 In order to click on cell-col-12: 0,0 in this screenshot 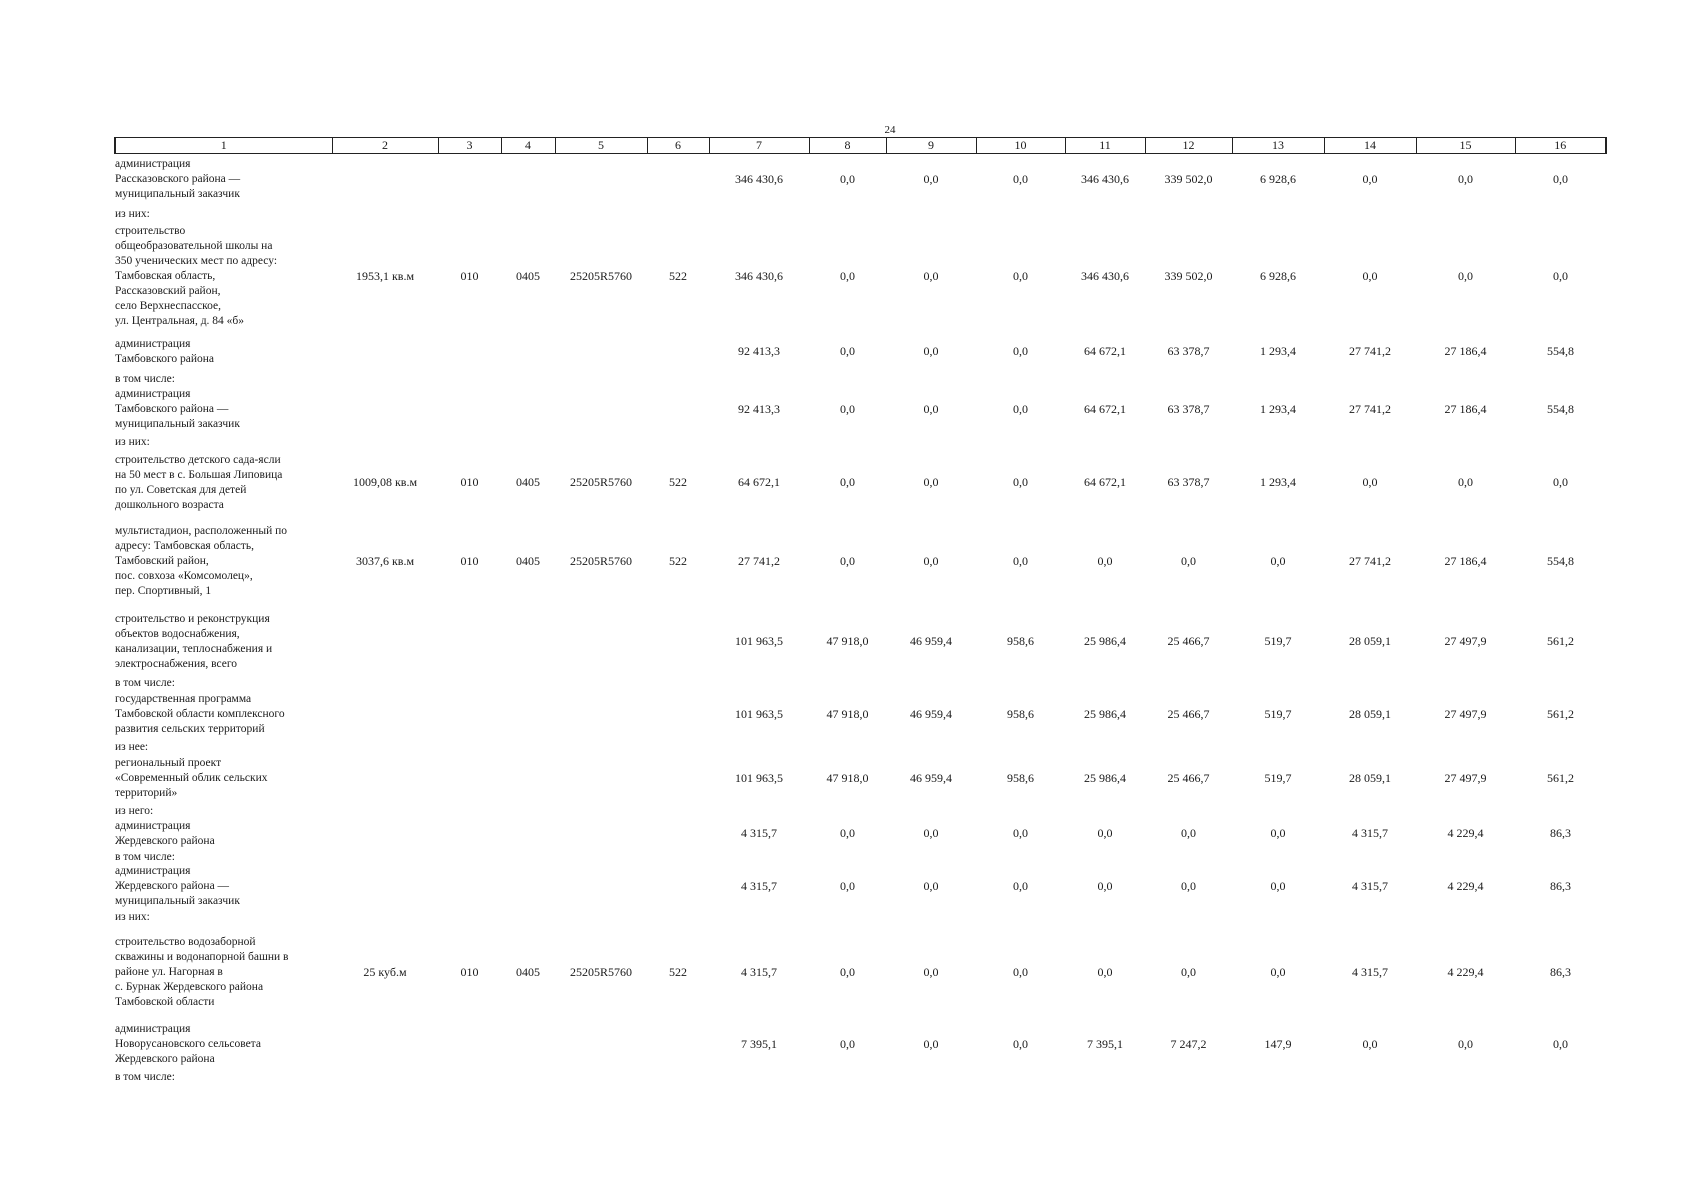, I will do `click(1188, 833)`.